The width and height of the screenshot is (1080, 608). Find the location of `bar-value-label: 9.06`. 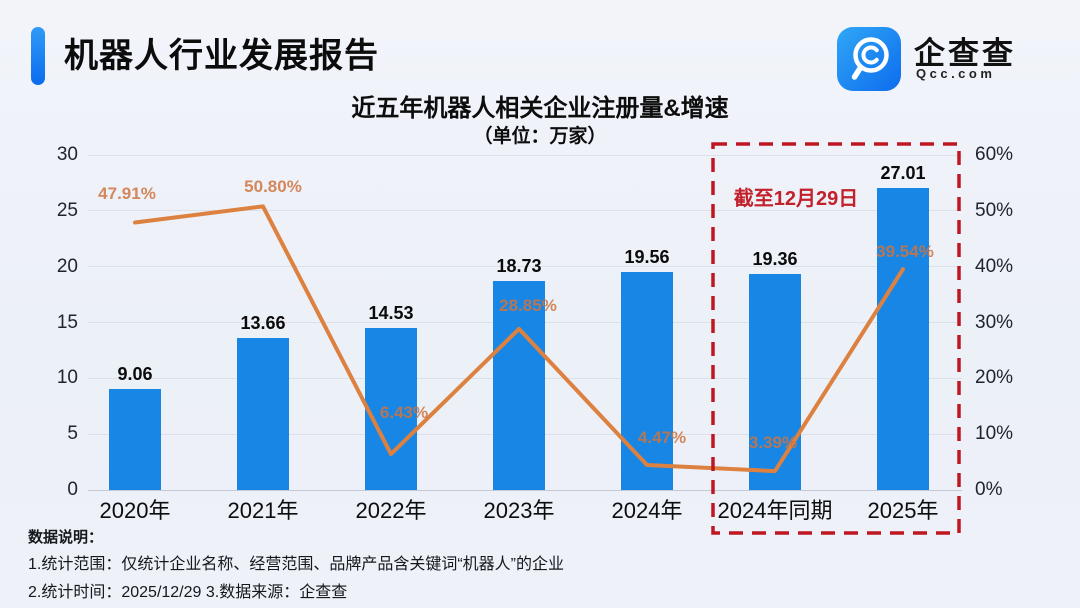

bar-value-label: 9.06 is located at coordinates (135, 373).